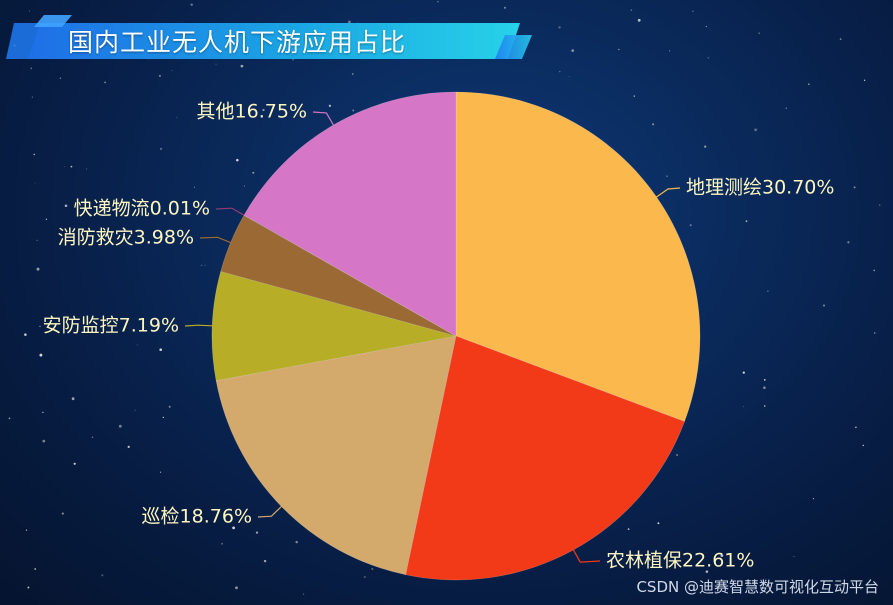  What do you see at coordinates (237, 42) in the screenshot?
I see `page-title: 国内工业无人机下游应用占比` at bounding box center [237, 42].